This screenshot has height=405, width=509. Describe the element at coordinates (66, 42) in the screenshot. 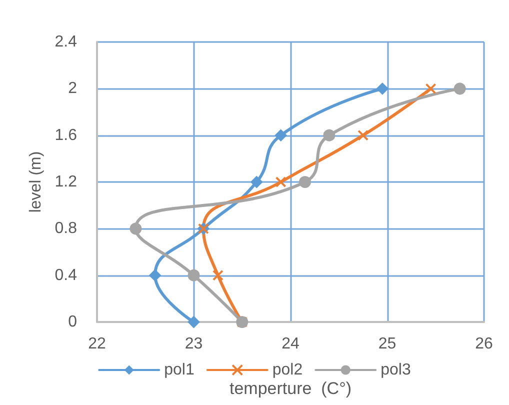

I see `y-tick-label: 2.4` at that location.